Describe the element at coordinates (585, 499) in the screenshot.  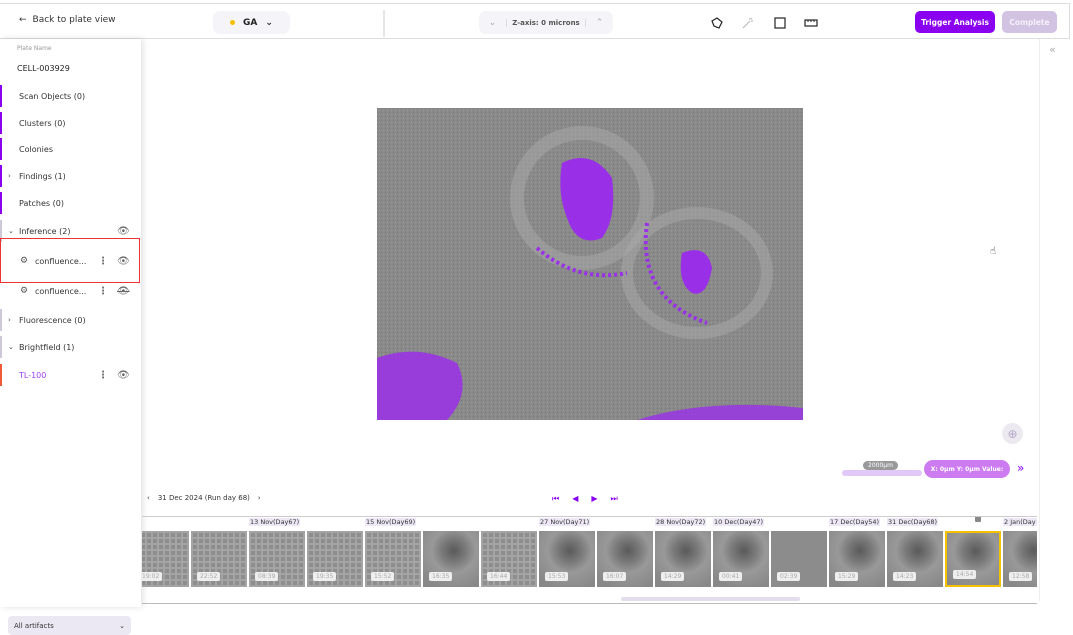
I see `playback-controls: ⏮ ◀ ▶ ⏭` at that location.